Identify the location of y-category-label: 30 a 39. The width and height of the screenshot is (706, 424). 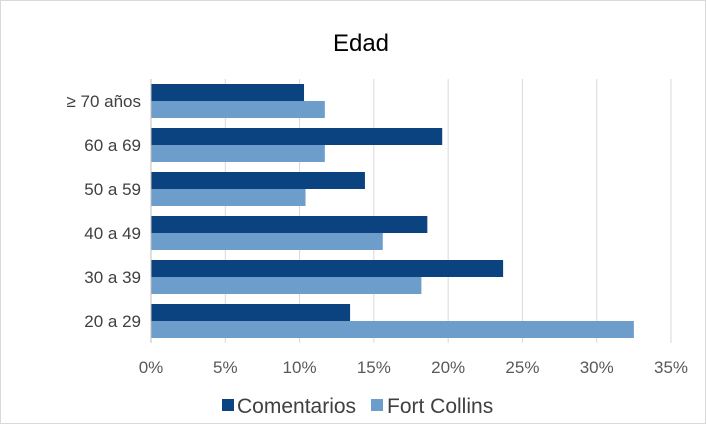
(112, 277).